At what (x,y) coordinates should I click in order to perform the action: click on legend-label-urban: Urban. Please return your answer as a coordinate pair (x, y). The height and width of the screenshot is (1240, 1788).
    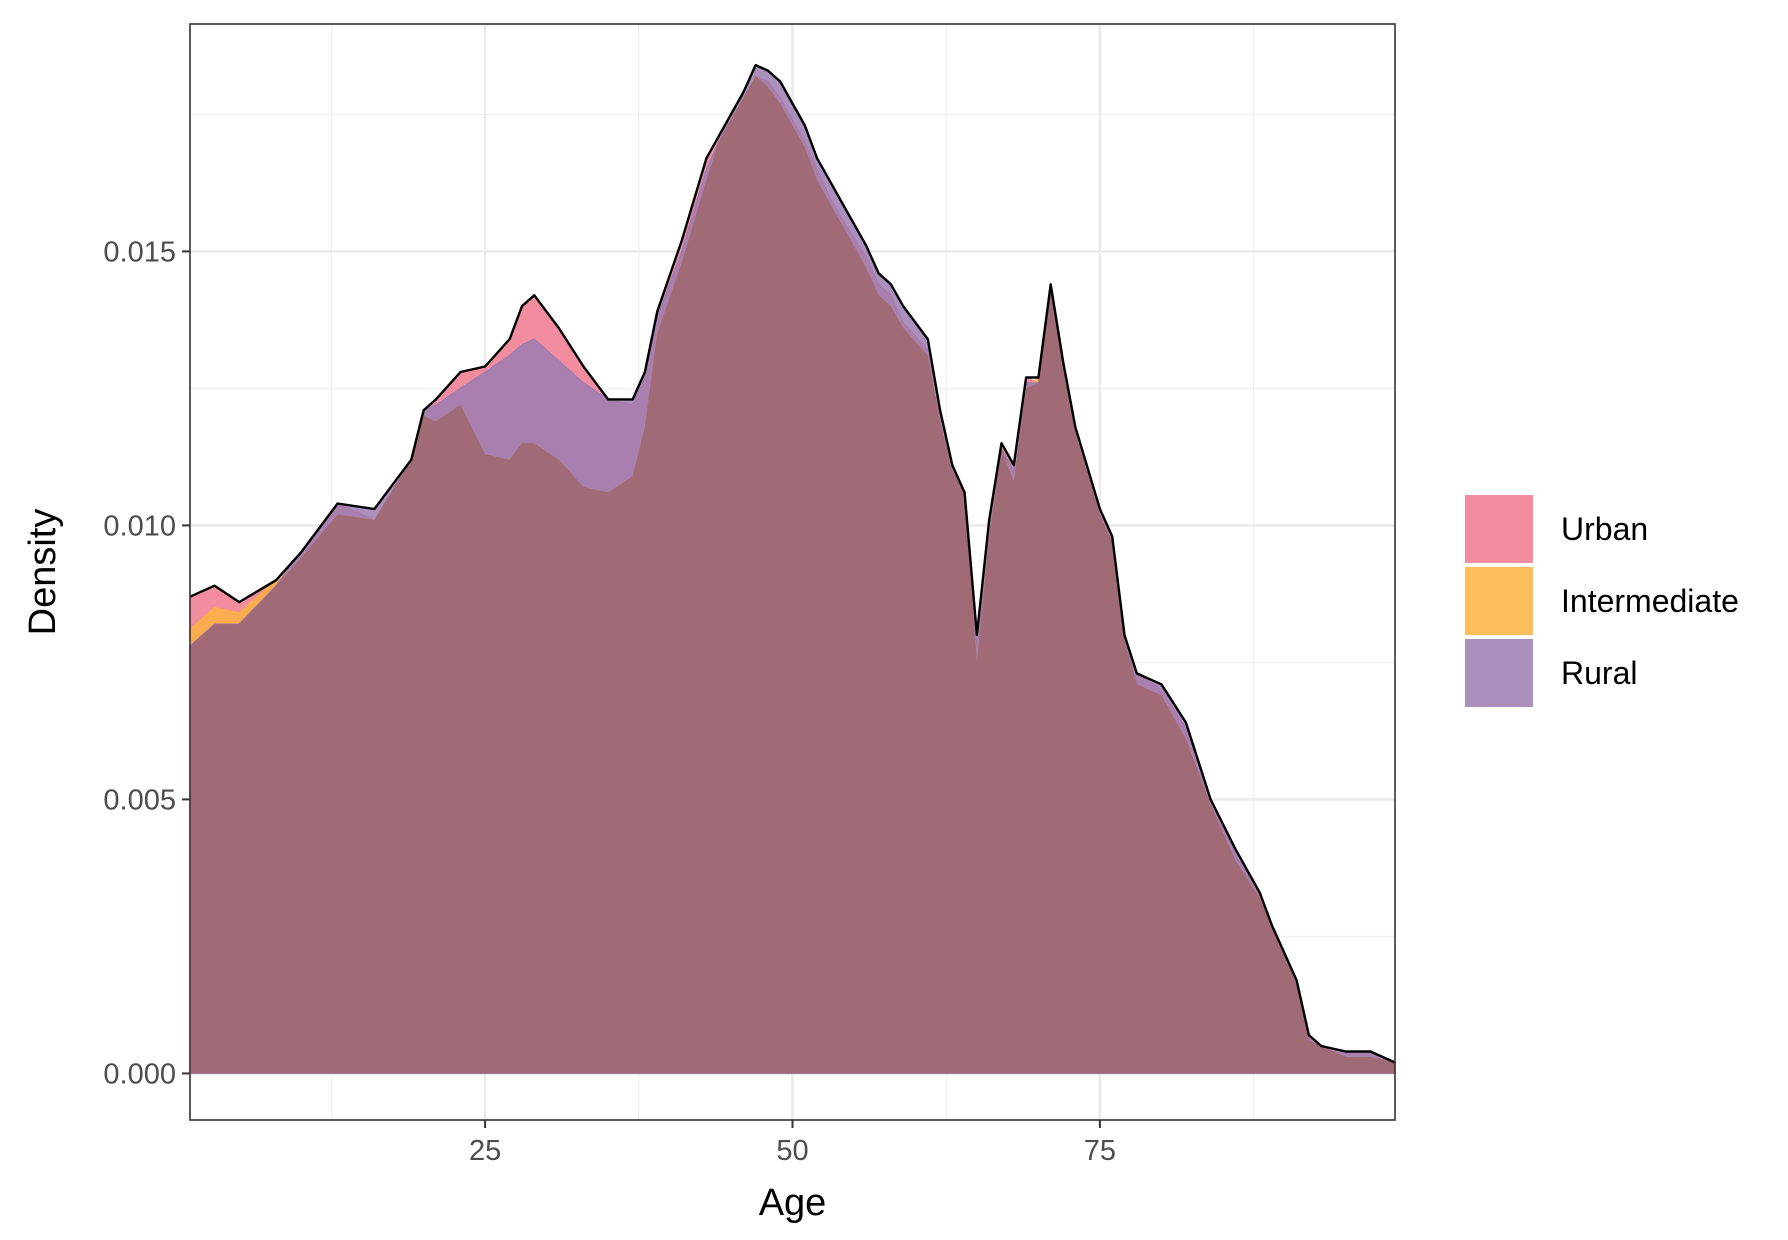
    Looking at the image, I should click on (1604, 529).